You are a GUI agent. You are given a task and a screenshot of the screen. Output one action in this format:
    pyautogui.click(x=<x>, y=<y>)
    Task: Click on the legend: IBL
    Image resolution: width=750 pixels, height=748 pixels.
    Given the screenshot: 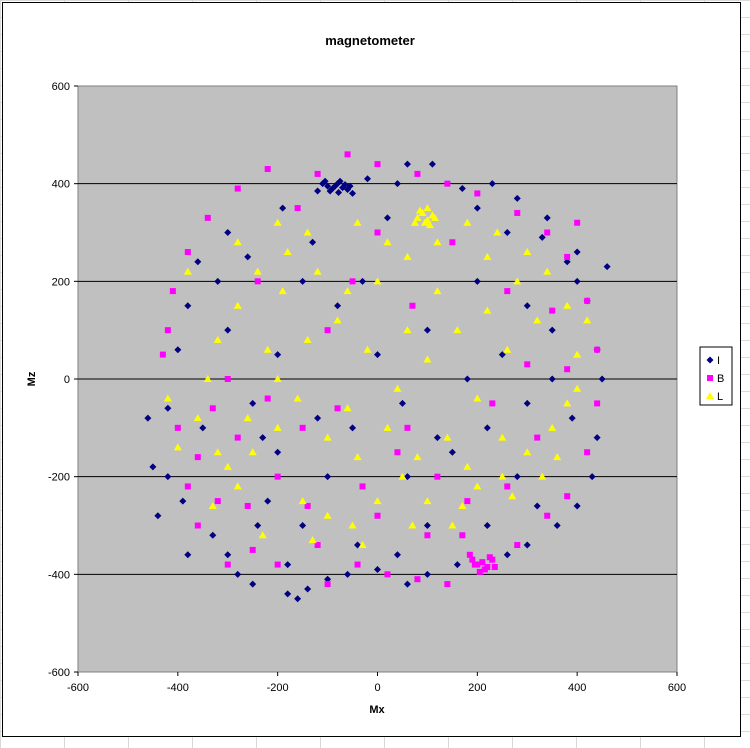 What is the action you would take?
    pyautogui.click(x=716, y=376)
    